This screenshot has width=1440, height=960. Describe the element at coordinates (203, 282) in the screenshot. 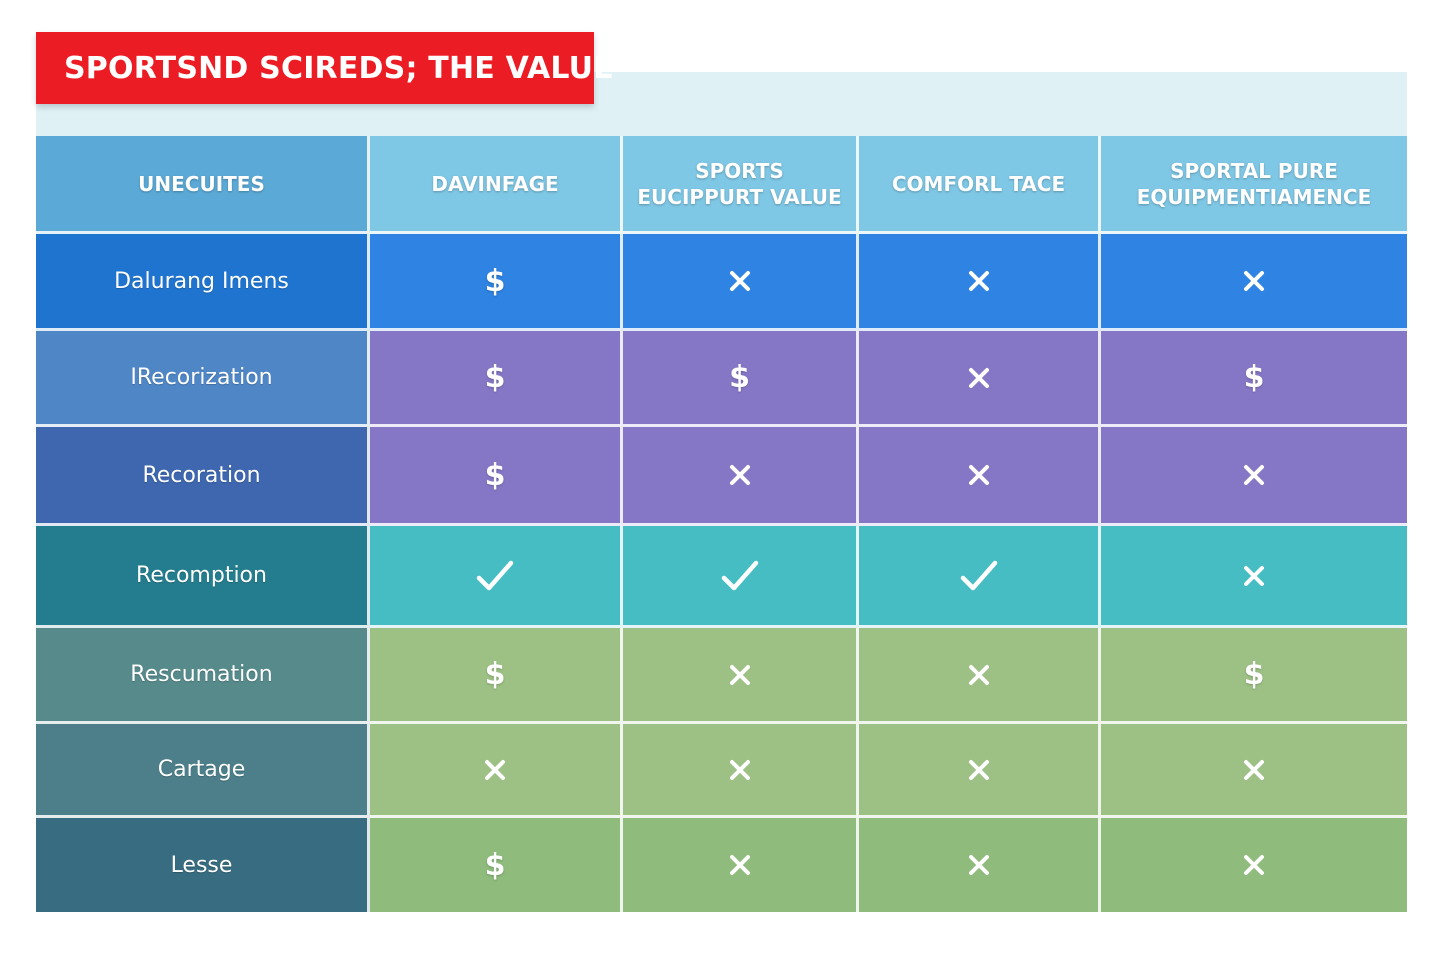

I see `row-label: Dalurang Imens` at that location.